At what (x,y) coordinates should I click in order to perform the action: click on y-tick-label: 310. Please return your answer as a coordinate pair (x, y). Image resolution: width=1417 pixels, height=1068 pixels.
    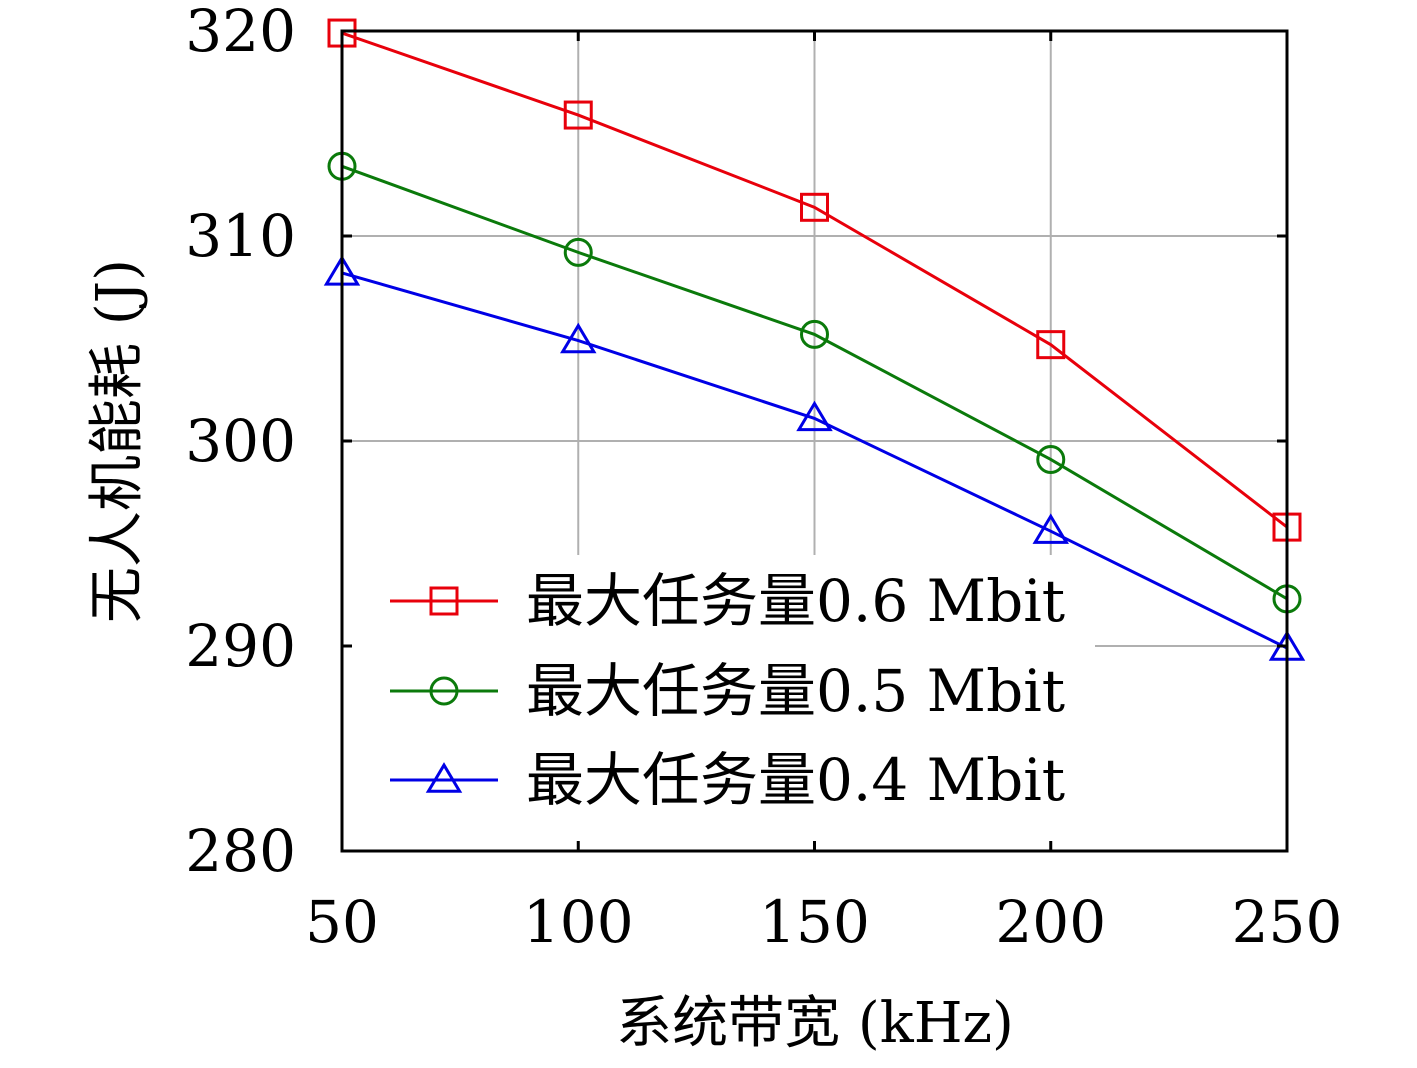
    Looking at the image, I should click on (240, 236).